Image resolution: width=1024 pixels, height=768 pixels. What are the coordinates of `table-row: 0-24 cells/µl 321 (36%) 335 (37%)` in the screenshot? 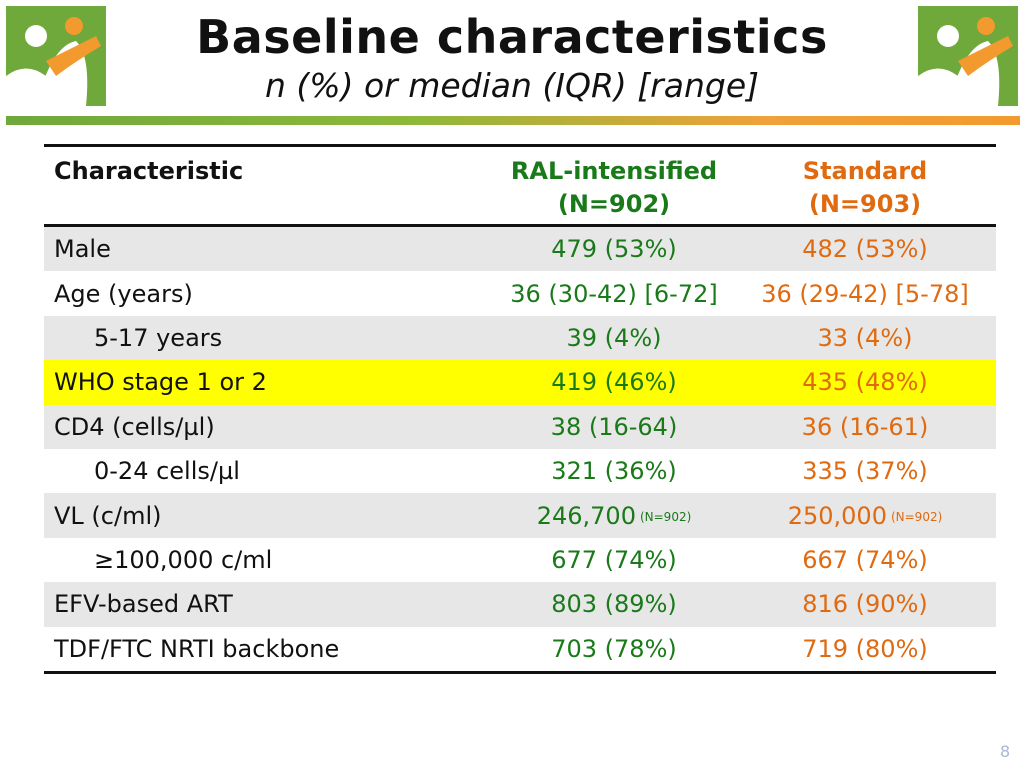 It's located at (520, 471).